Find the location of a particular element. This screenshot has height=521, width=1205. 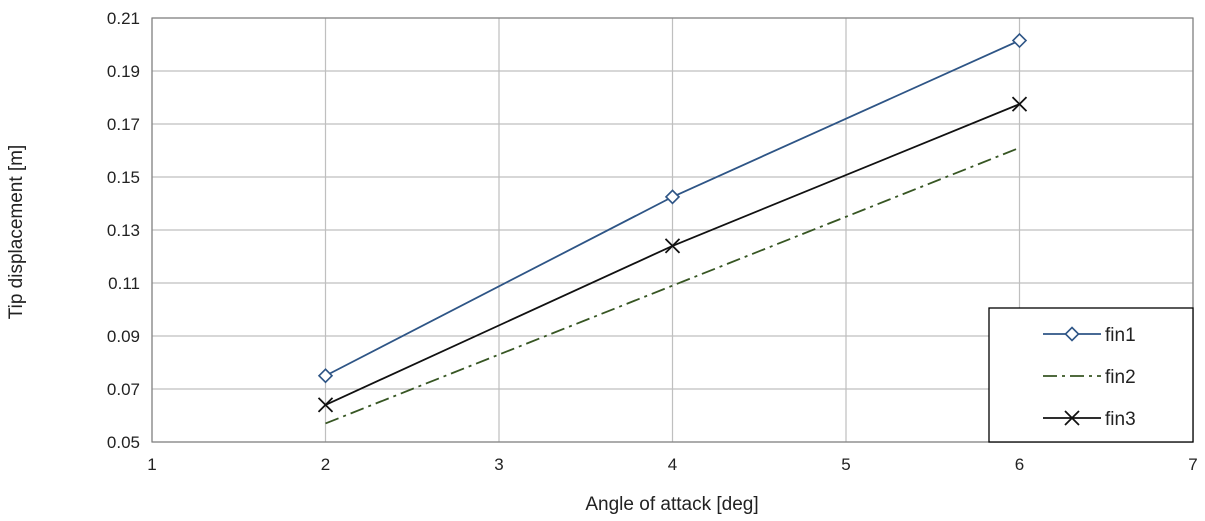

y-tick-label: 0.09 is located at coordinates (123, 336).